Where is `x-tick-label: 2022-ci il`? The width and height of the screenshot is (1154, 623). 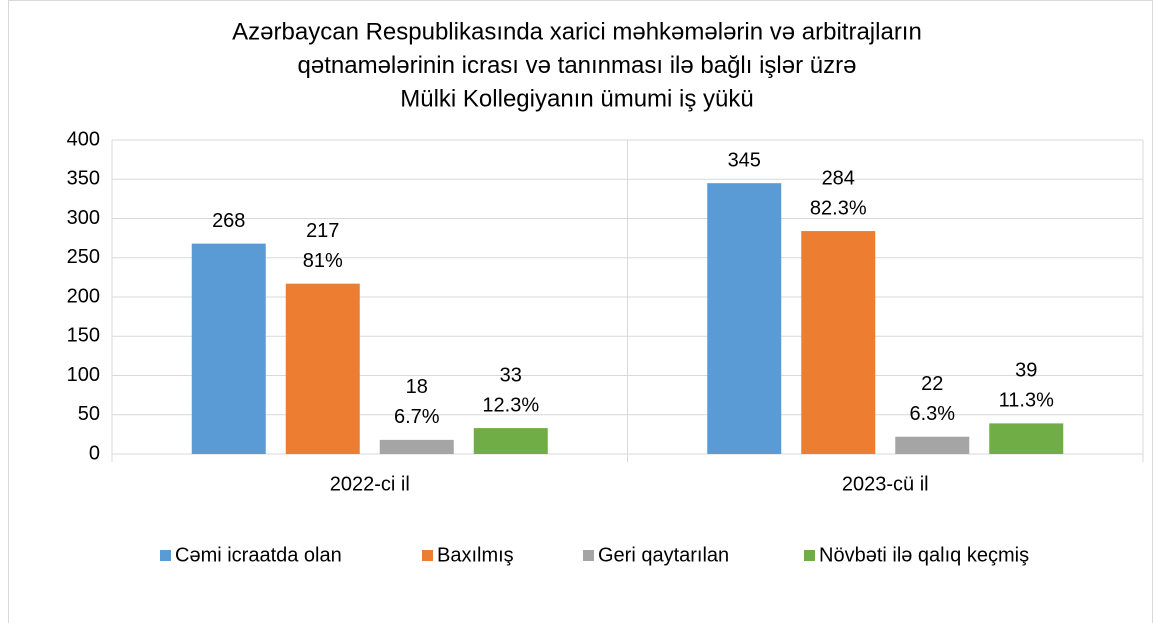 x-tick-label: 2022-ci il is located at coordinates (370, 484).